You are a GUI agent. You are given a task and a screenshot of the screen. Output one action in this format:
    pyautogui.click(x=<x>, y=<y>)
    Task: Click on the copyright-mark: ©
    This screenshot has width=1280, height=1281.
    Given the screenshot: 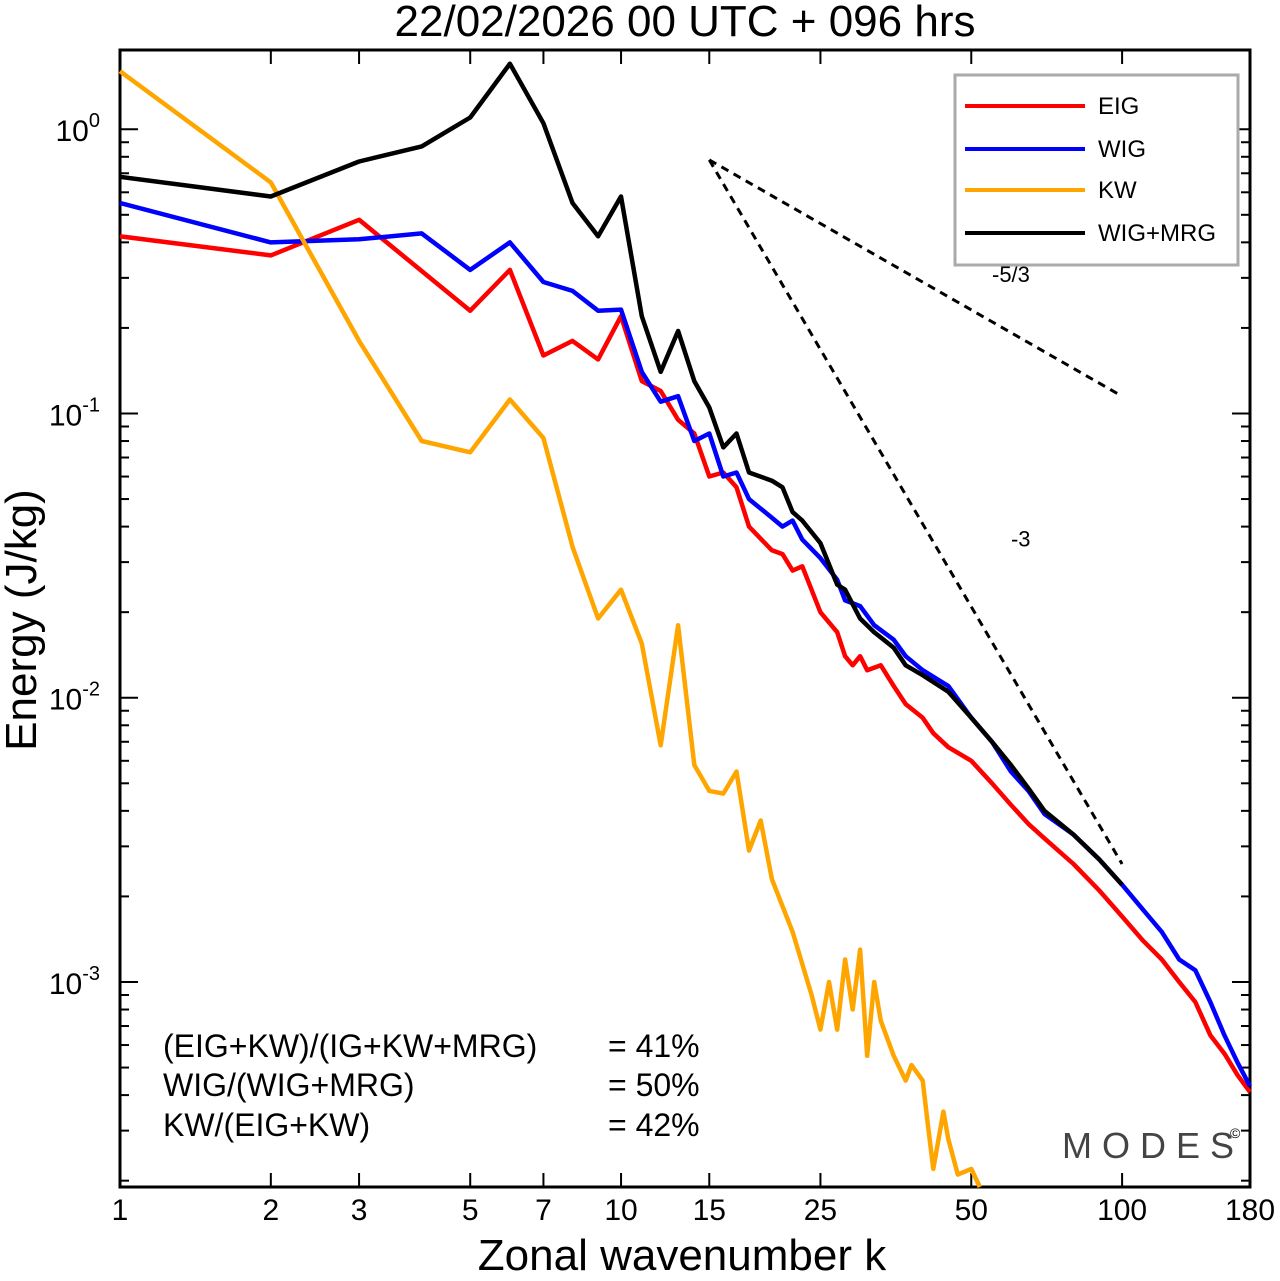 What is the action you would take?
    pyautogui.click(x=1235, y=1133)
    